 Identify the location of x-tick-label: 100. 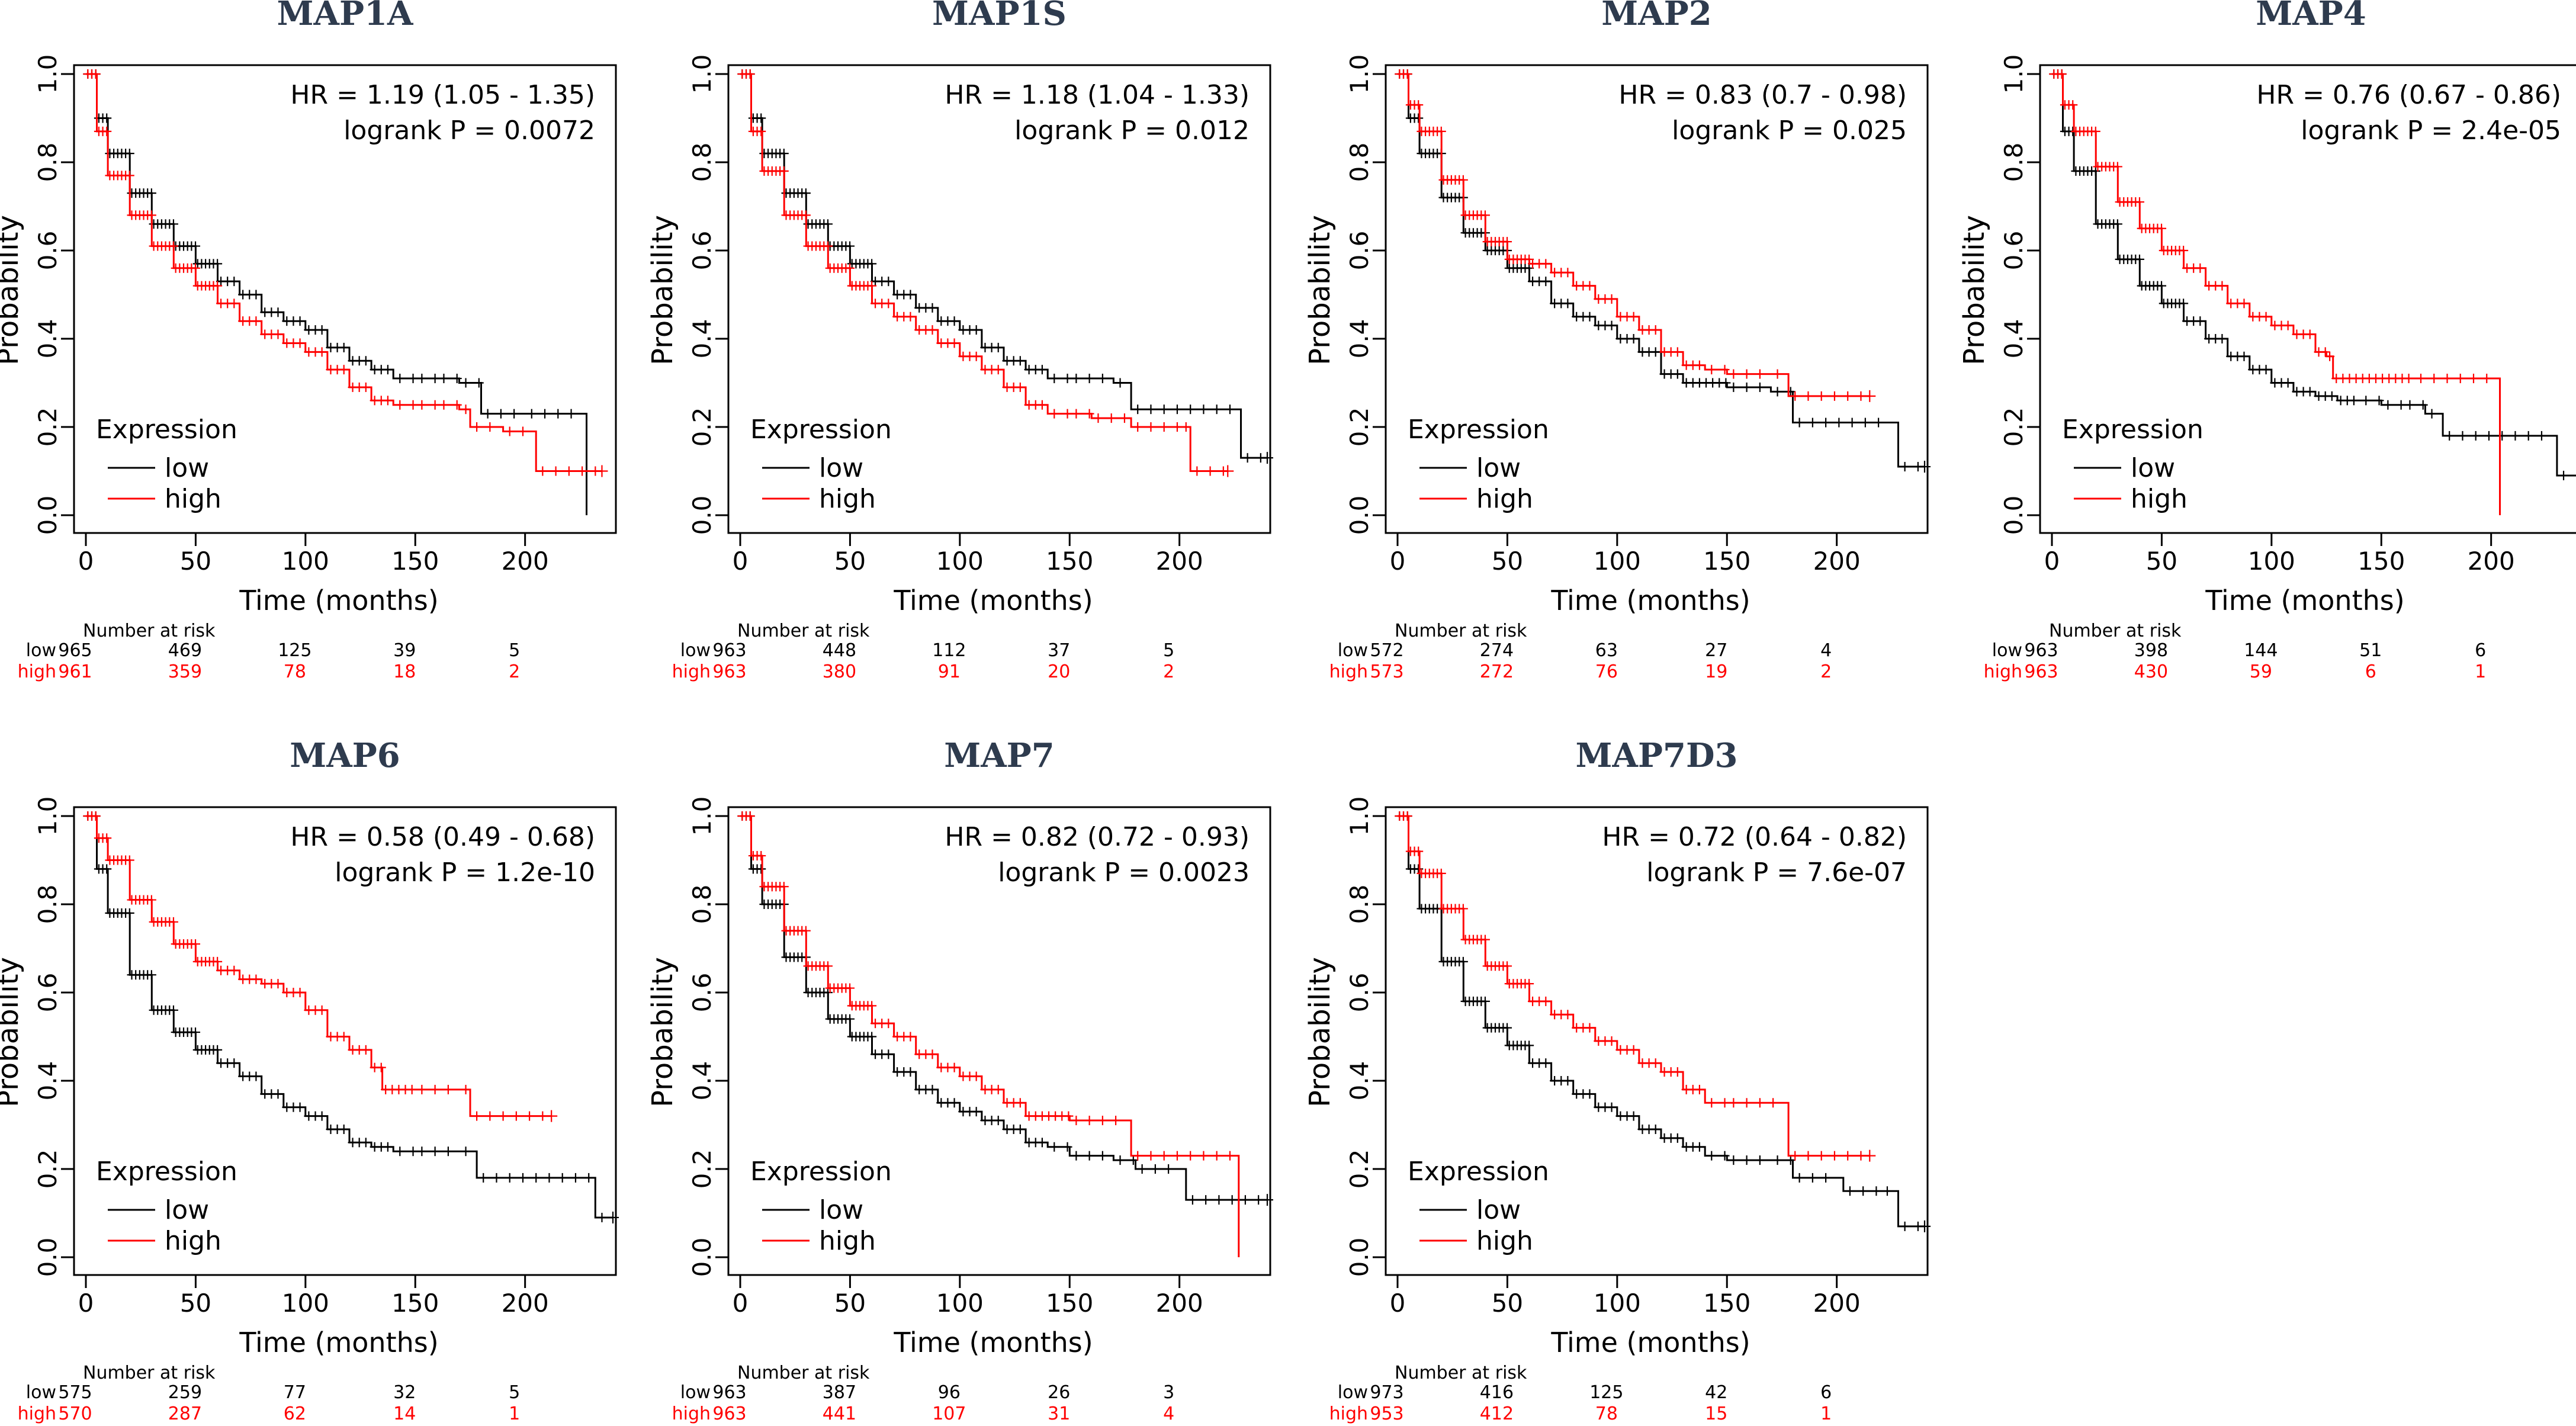
(1618, 561).